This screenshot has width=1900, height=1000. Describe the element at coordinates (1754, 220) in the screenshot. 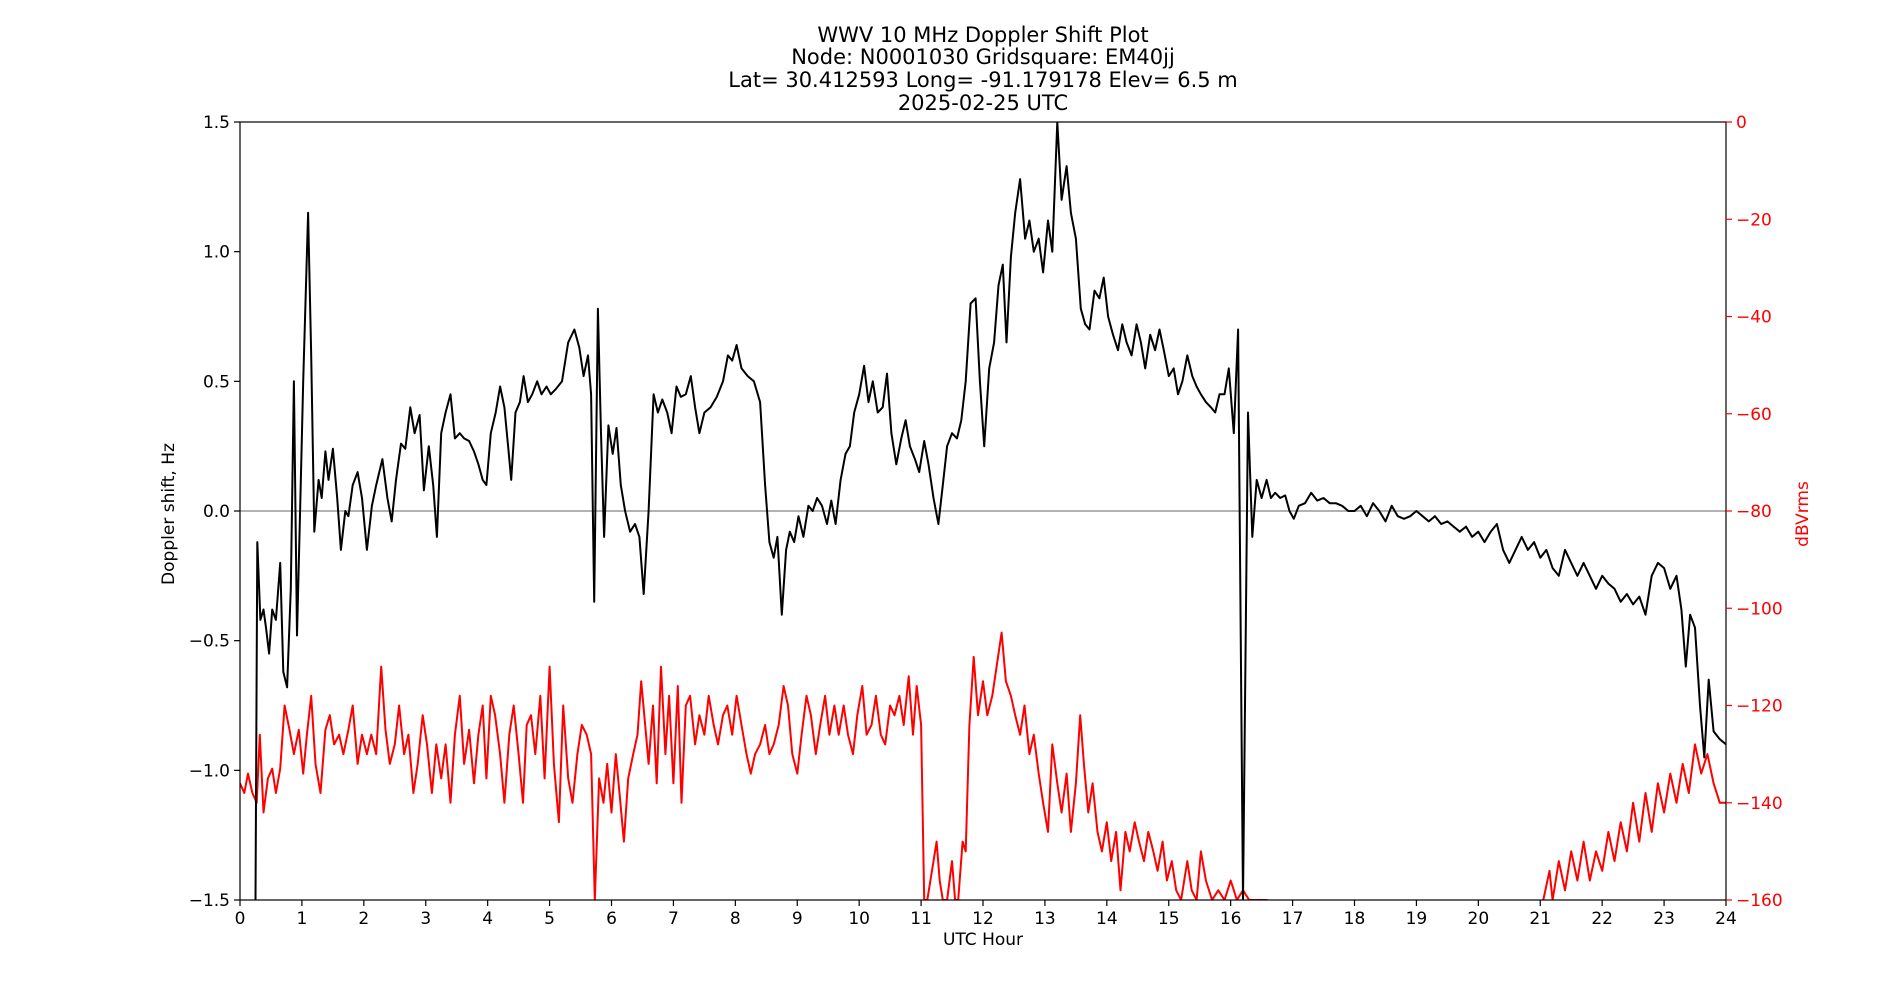

I see `y2-tick-label: −20` at that location.